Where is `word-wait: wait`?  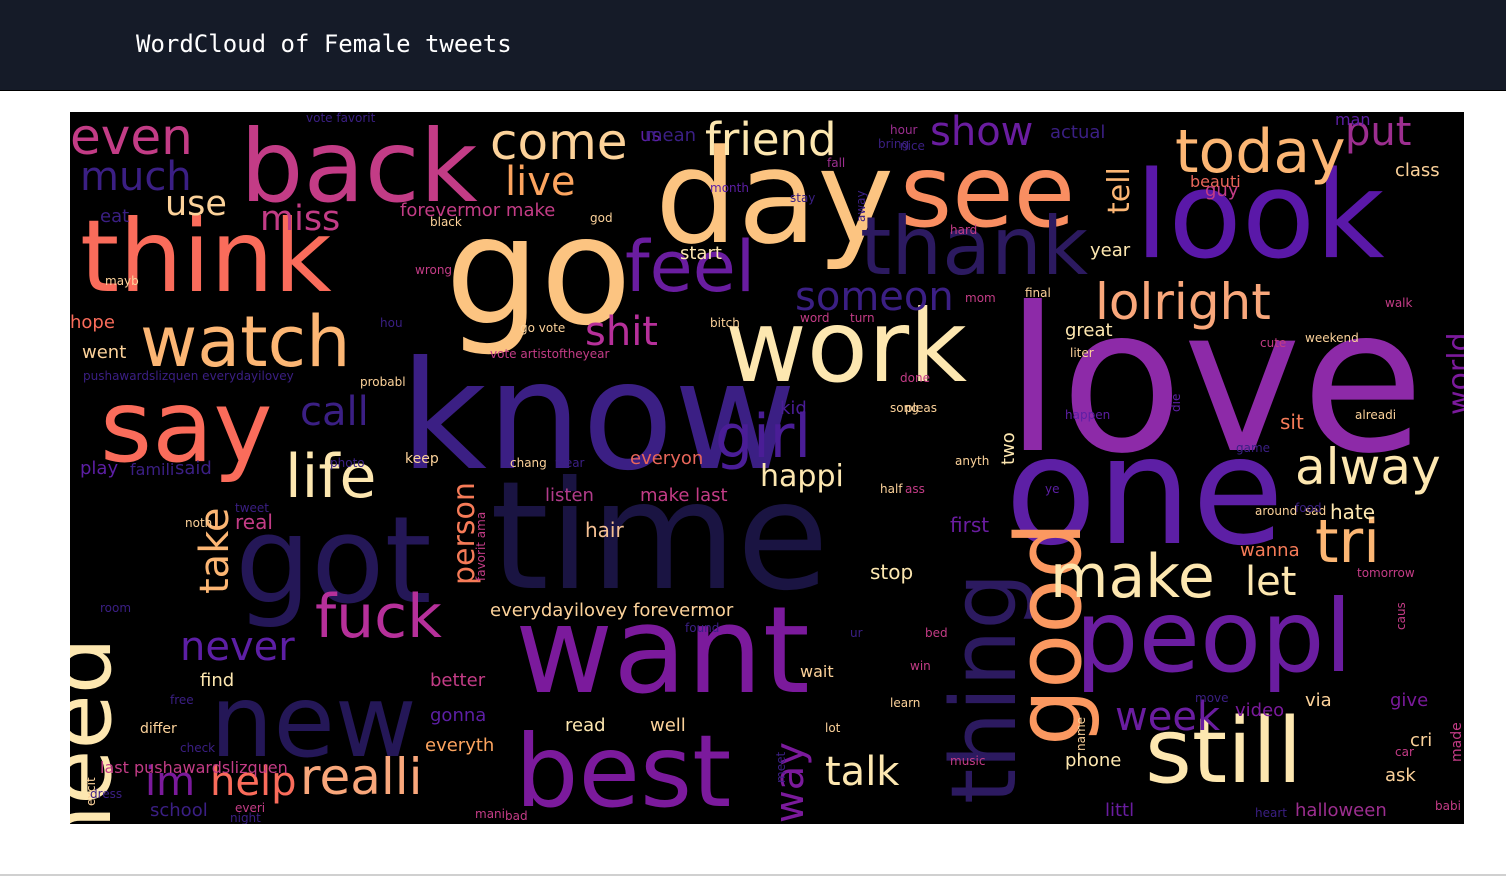
word-wait: wait is located at coordinates (817, 671).